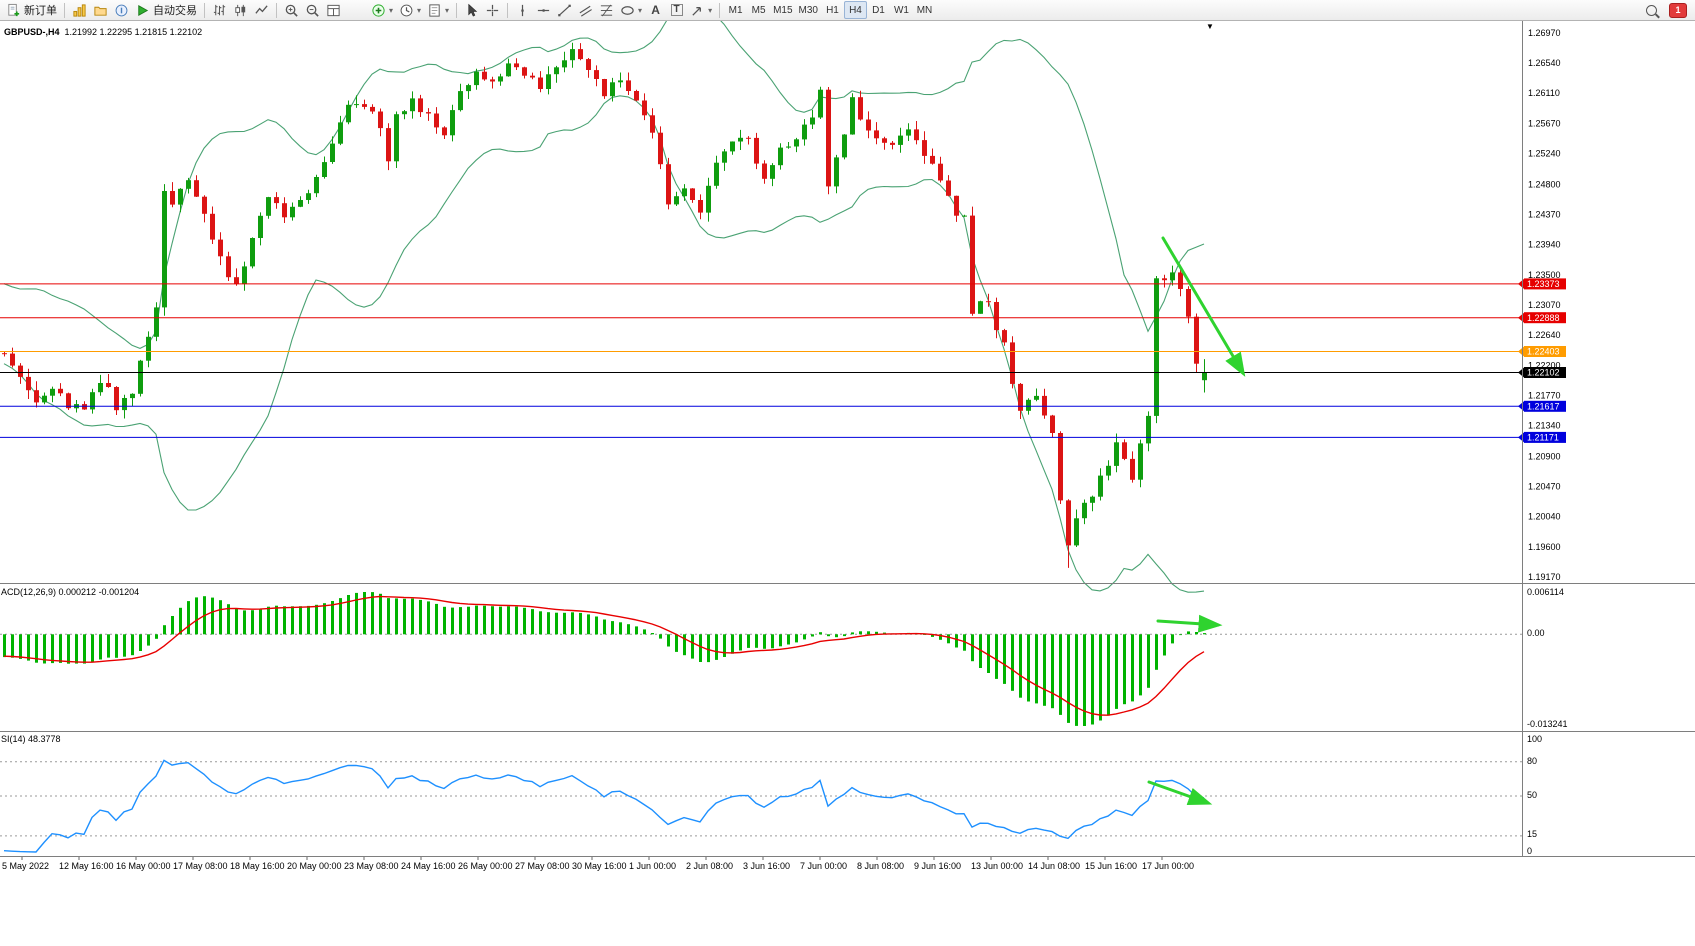 This screenshot has width=1695, height=946. Describe the element at coordinates (121, 10) in the screenshot. I see `data-window-button` at that location.